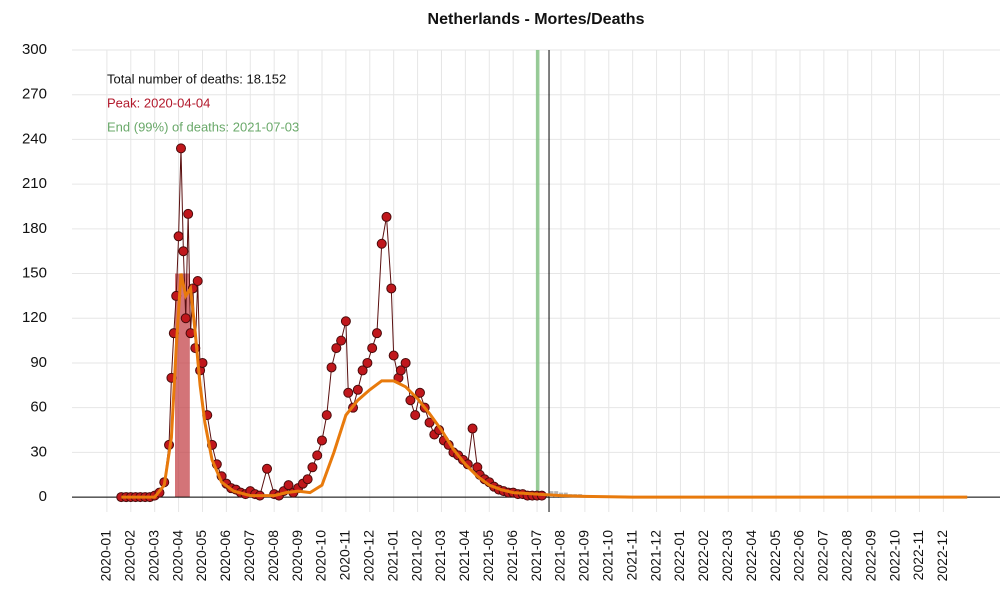 The height and width of the screenshot is (600, 1000). Describe the element at coordinates (536, 556) in the screenshot. I see `x-tick-label: 2021-07` at that location.